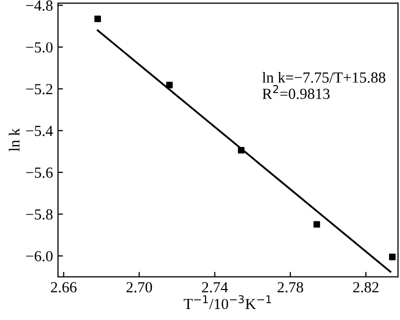 The width and height of the screenshot is (400, 320). What do you see at coordinates (39, 89) in the screenshot?
I see `y-tick-label: −5.2` at bounding box center [39, 89].